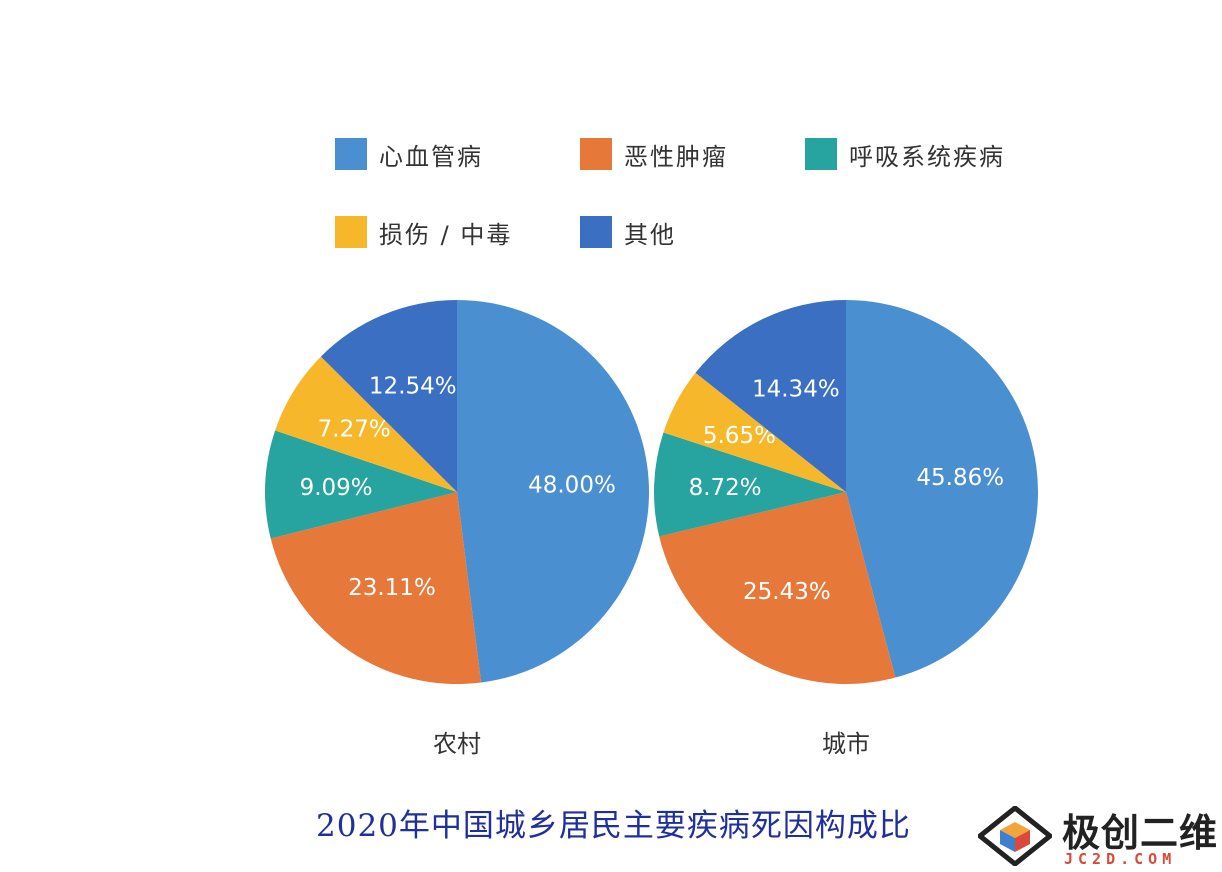  I want to click on legend-swatch-cancer, so click(596, 154).